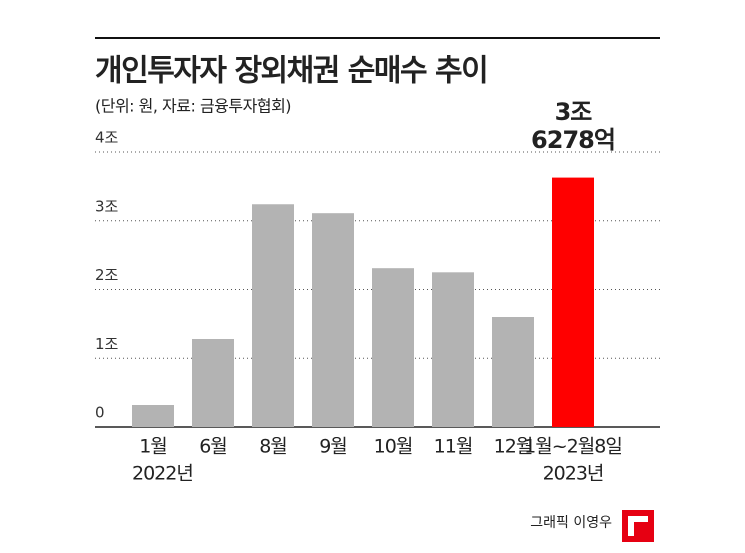 This screenshot has width=745, height=553. I want to click on y-tick-label: 4조, so click(107, 138).